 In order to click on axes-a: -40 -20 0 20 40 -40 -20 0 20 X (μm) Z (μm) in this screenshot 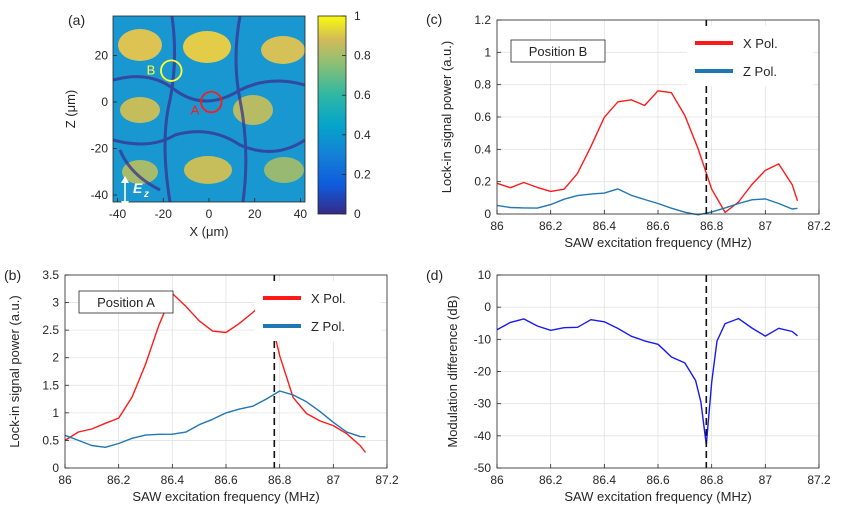, I will do `click(185, 144)`.